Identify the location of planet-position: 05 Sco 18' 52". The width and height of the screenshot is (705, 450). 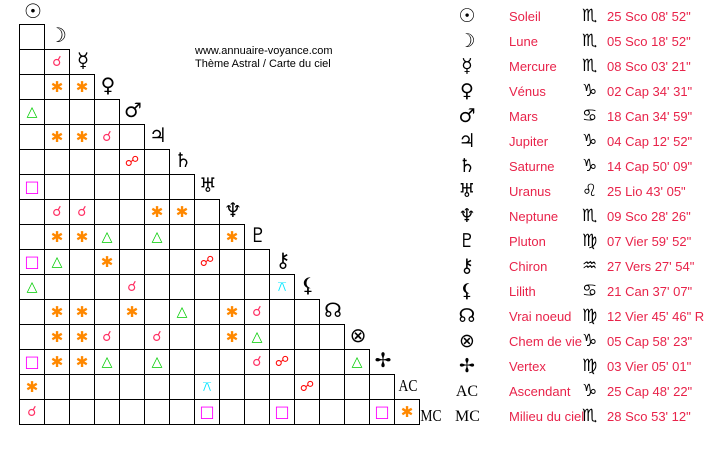
(649, 41).